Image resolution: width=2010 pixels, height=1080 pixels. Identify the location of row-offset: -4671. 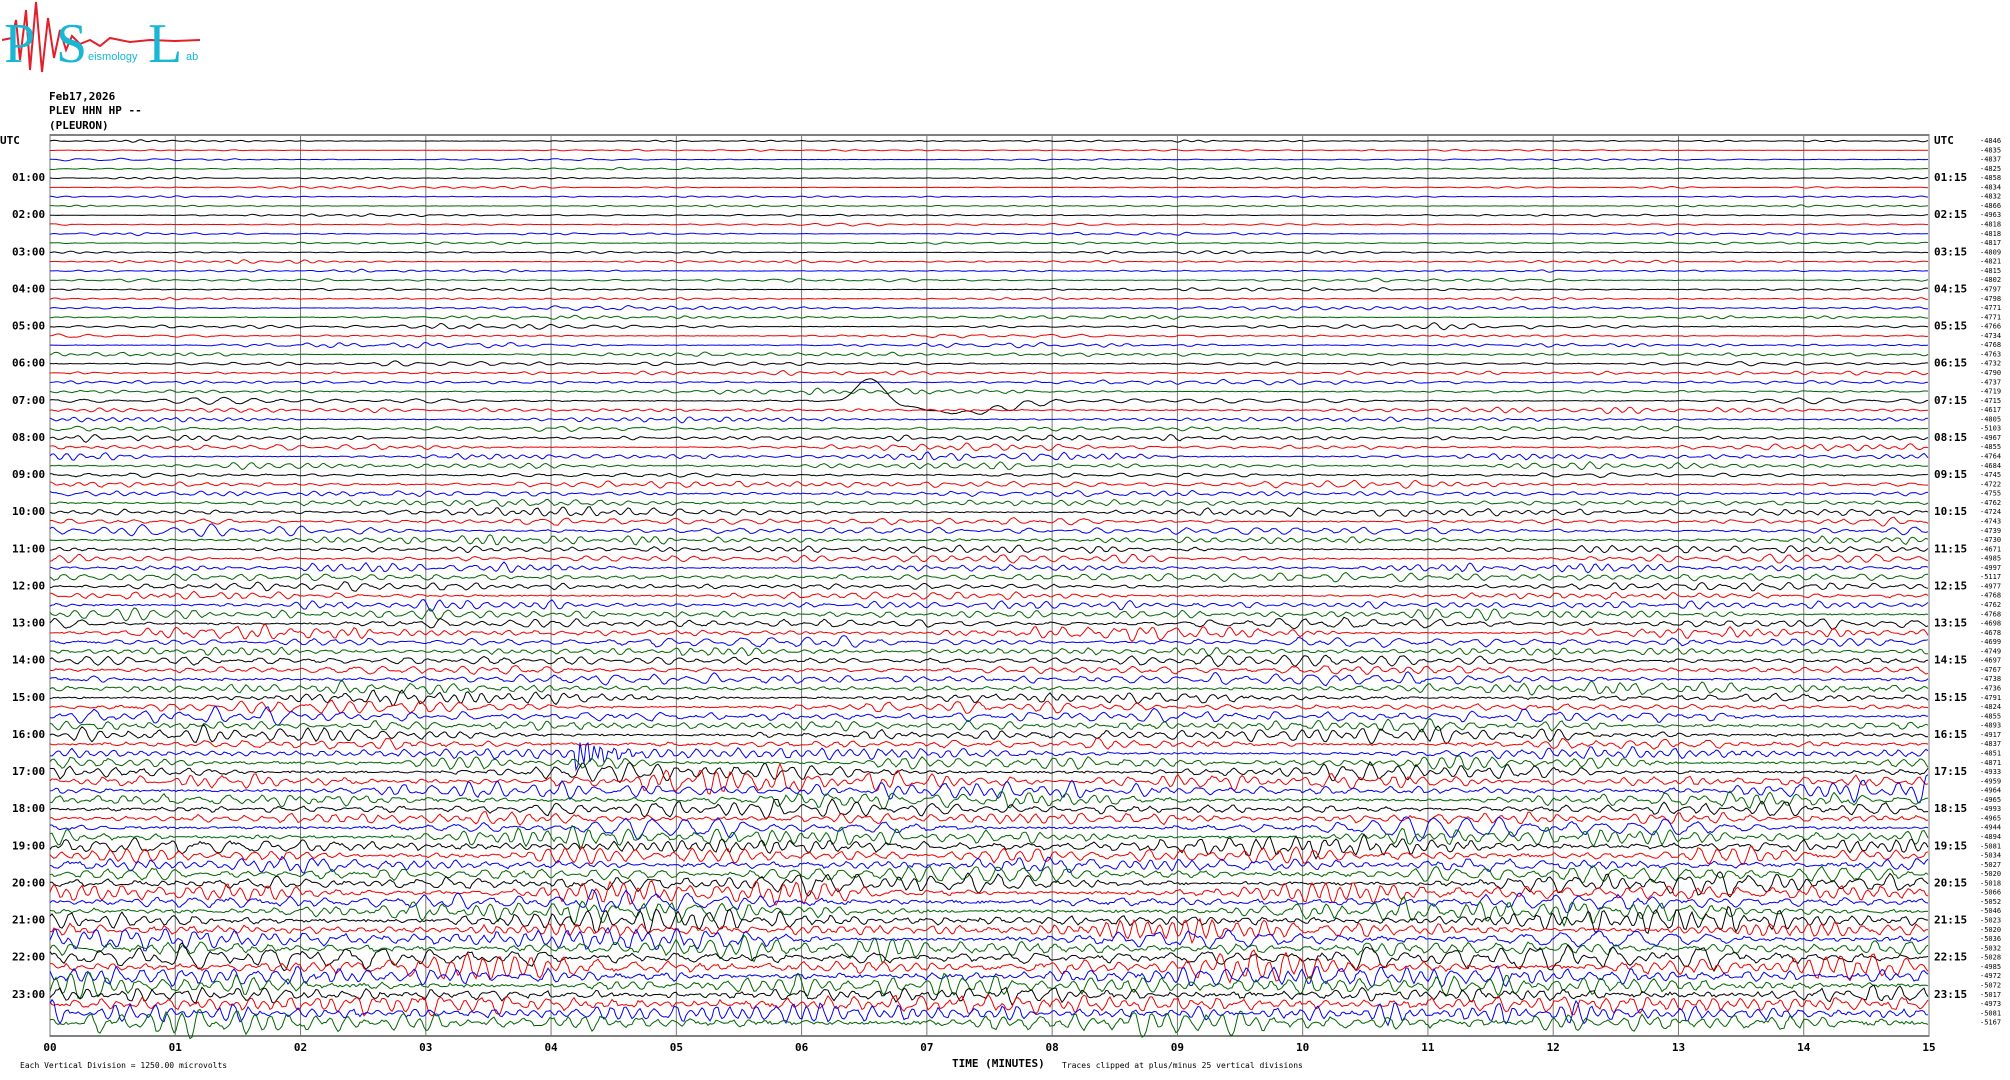
(1990, 549).